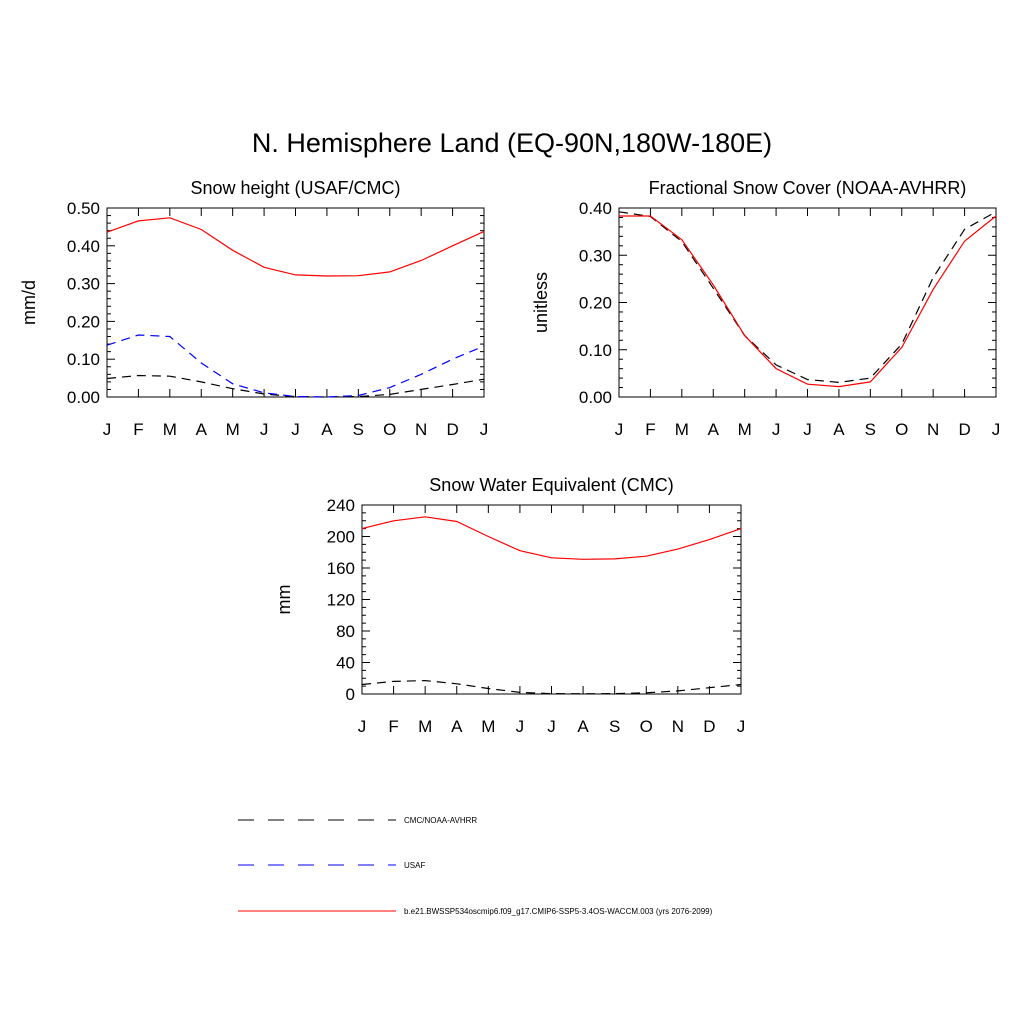  What do you see at coordinates (345, 663) in the screenshot?
I see `y-tick-label: 40` at bounding box center [345, 663].